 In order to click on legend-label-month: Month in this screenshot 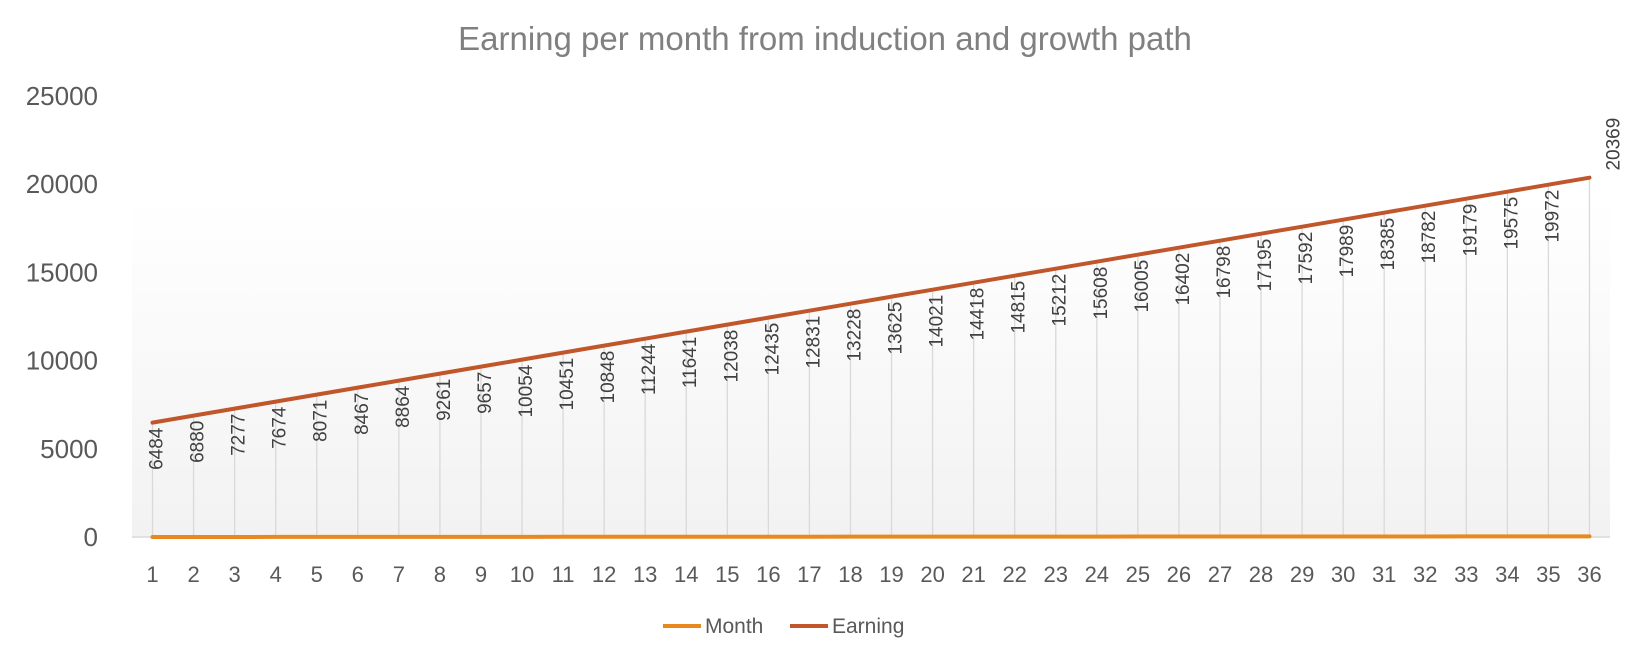, I will do `click(734, 626)`.